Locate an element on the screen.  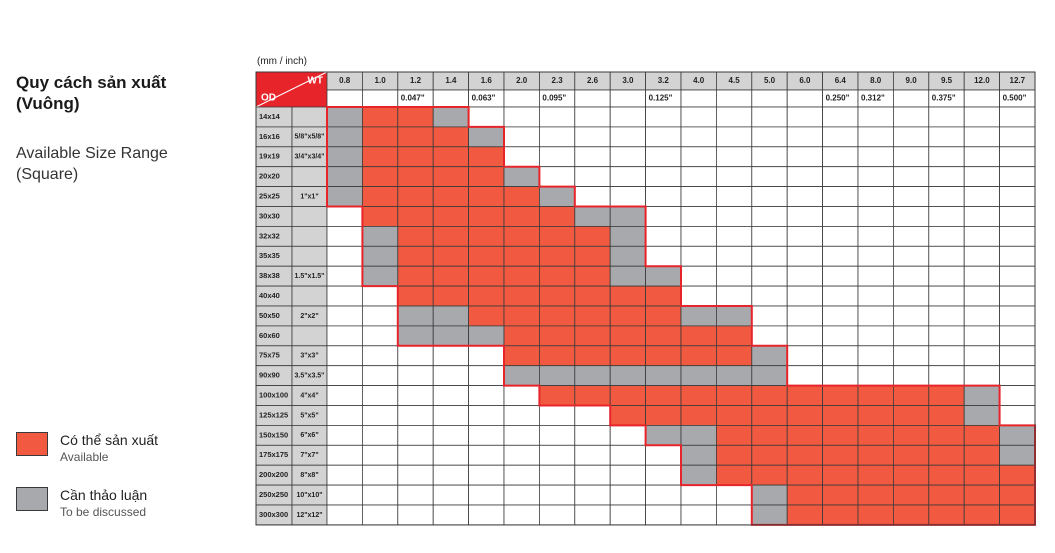
wt-label: WT is located at coordinates (315, 81).